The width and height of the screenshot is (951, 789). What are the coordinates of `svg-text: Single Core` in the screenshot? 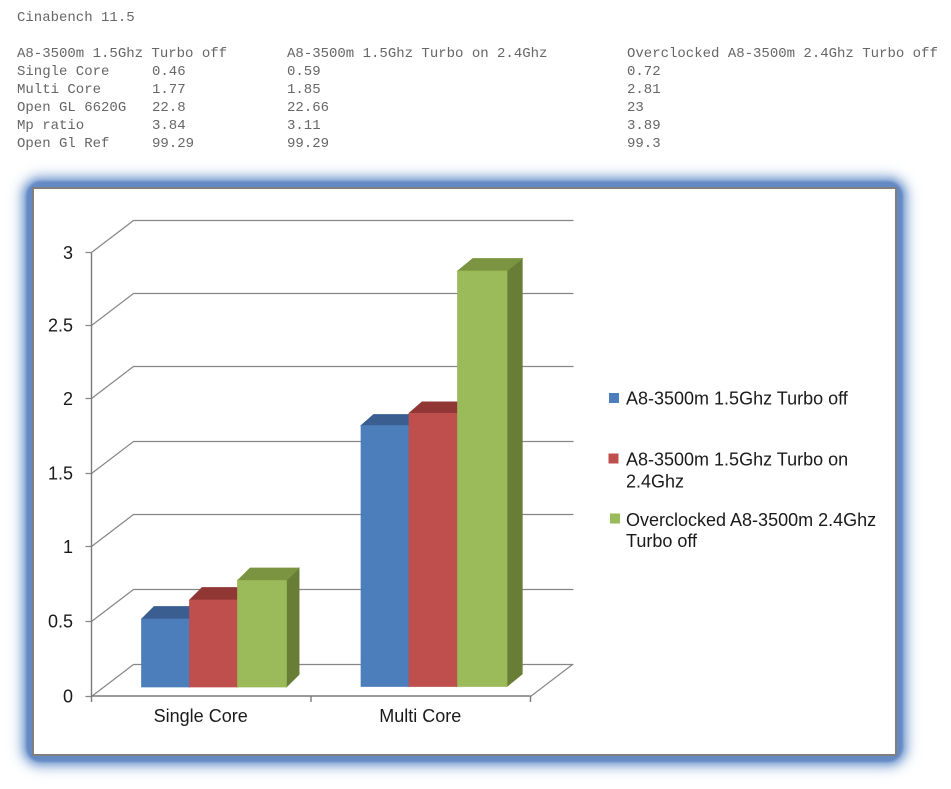 It's located at (201, 716).